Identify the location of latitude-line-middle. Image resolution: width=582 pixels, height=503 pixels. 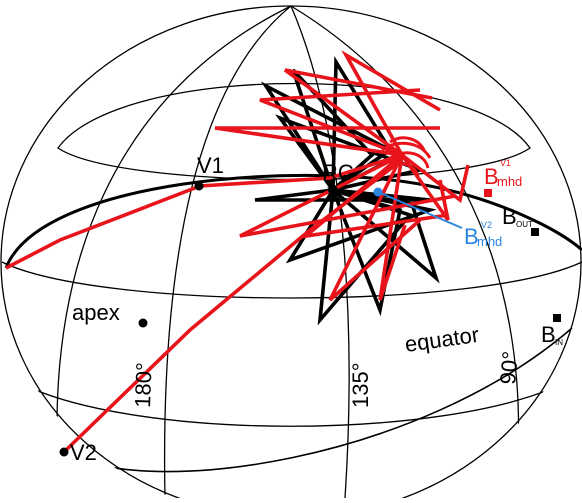
(291, 280).